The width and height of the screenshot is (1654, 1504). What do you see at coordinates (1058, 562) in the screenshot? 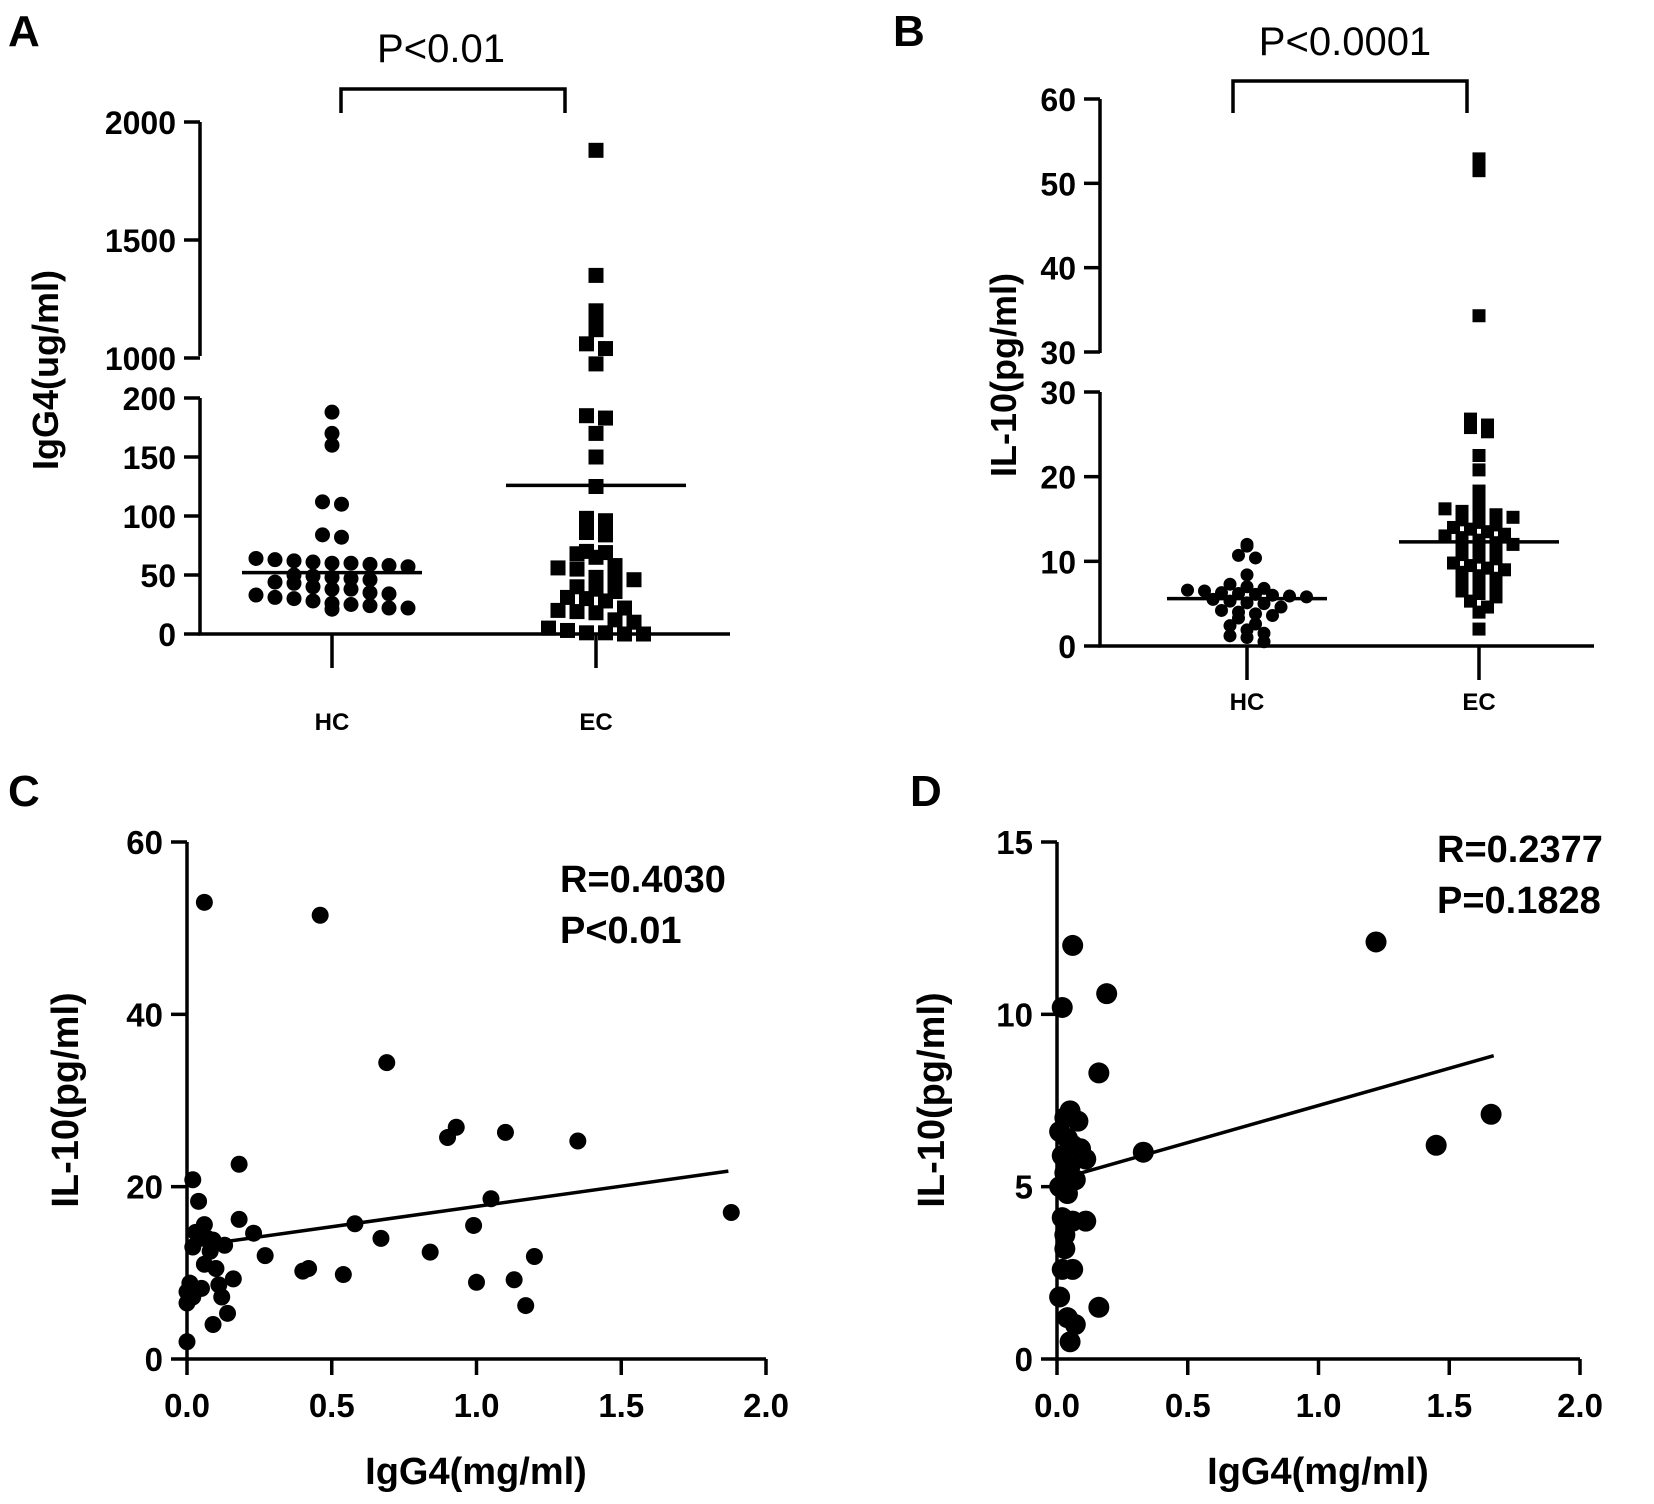
I see `y-tick-label-10: 10` at bounding box center [1058, 562].